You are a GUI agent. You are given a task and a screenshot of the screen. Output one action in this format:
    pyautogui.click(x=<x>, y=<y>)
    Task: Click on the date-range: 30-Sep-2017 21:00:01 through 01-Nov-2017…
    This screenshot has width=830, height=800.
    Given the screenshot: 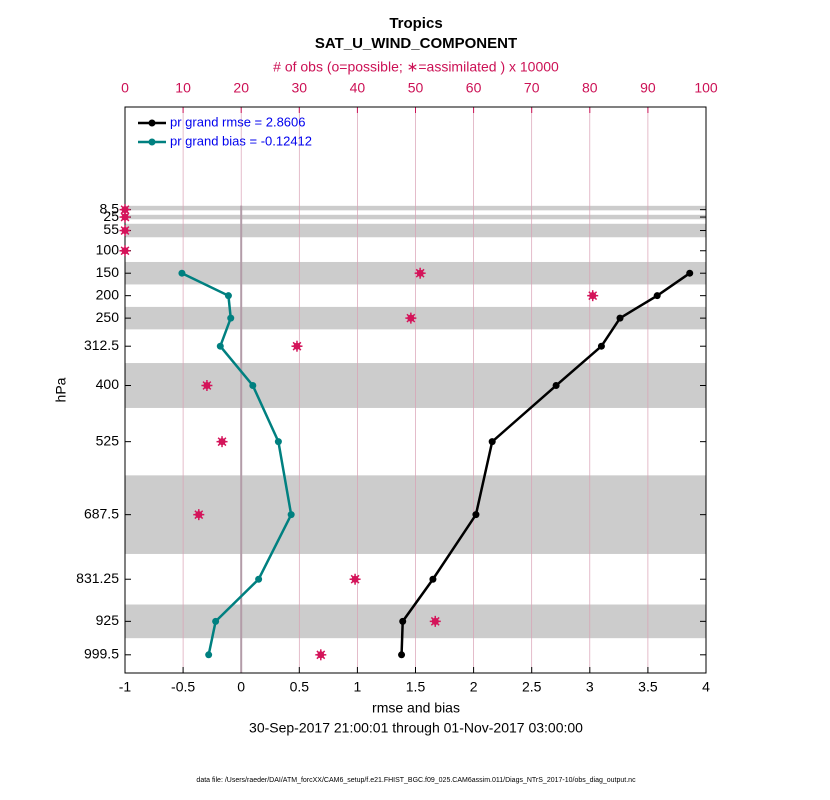 What is the action you would take?
    pyautogui.click(x=416, y=728)
    